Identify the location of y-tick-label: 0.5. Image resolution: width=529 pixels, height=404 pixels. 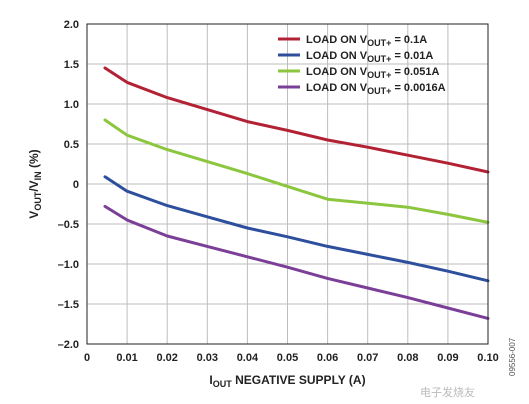
(71, 145).